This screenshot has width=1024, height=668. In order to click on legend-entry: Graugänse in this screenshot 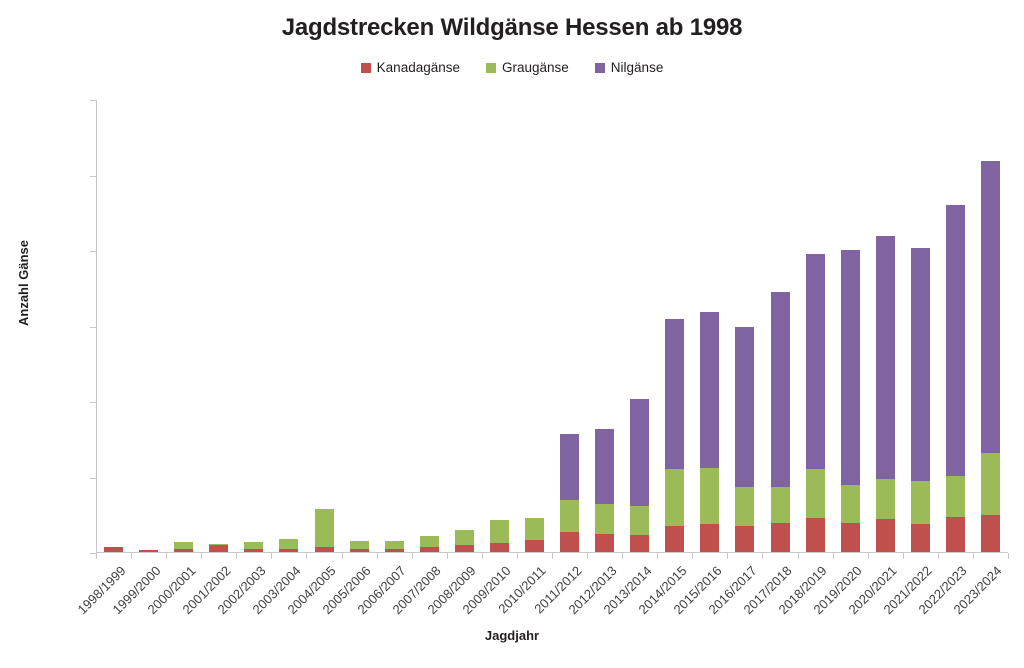, I will do `click(527, 67)`.